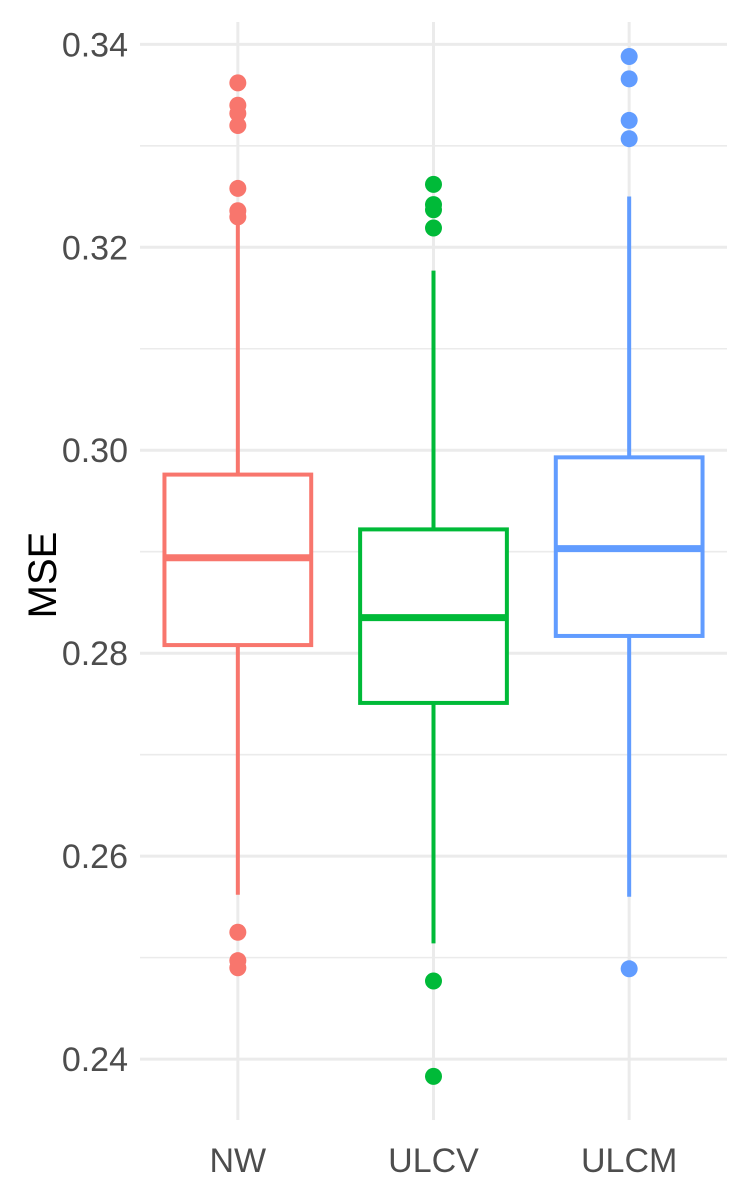  I want to click on y-tick-label: 0.30, so click(95, 451).